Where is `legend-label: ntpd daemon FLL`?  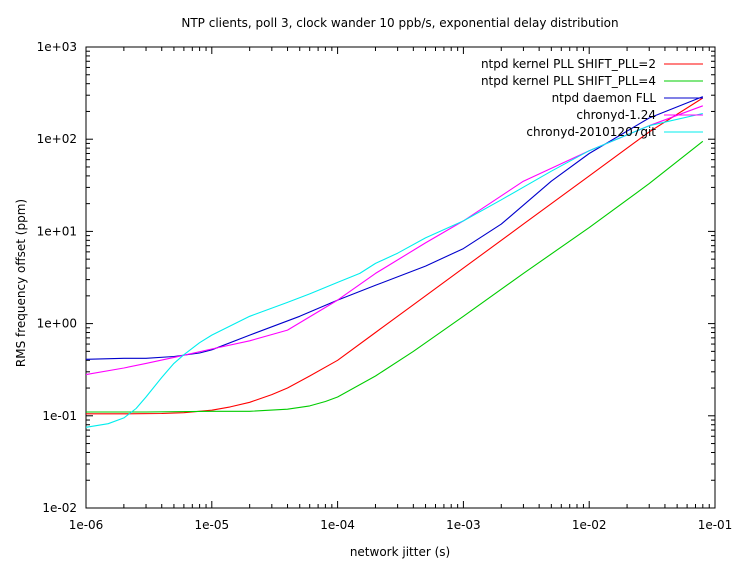 legend-label: ntpd daemon FLL is located at coordinates (604, 98).